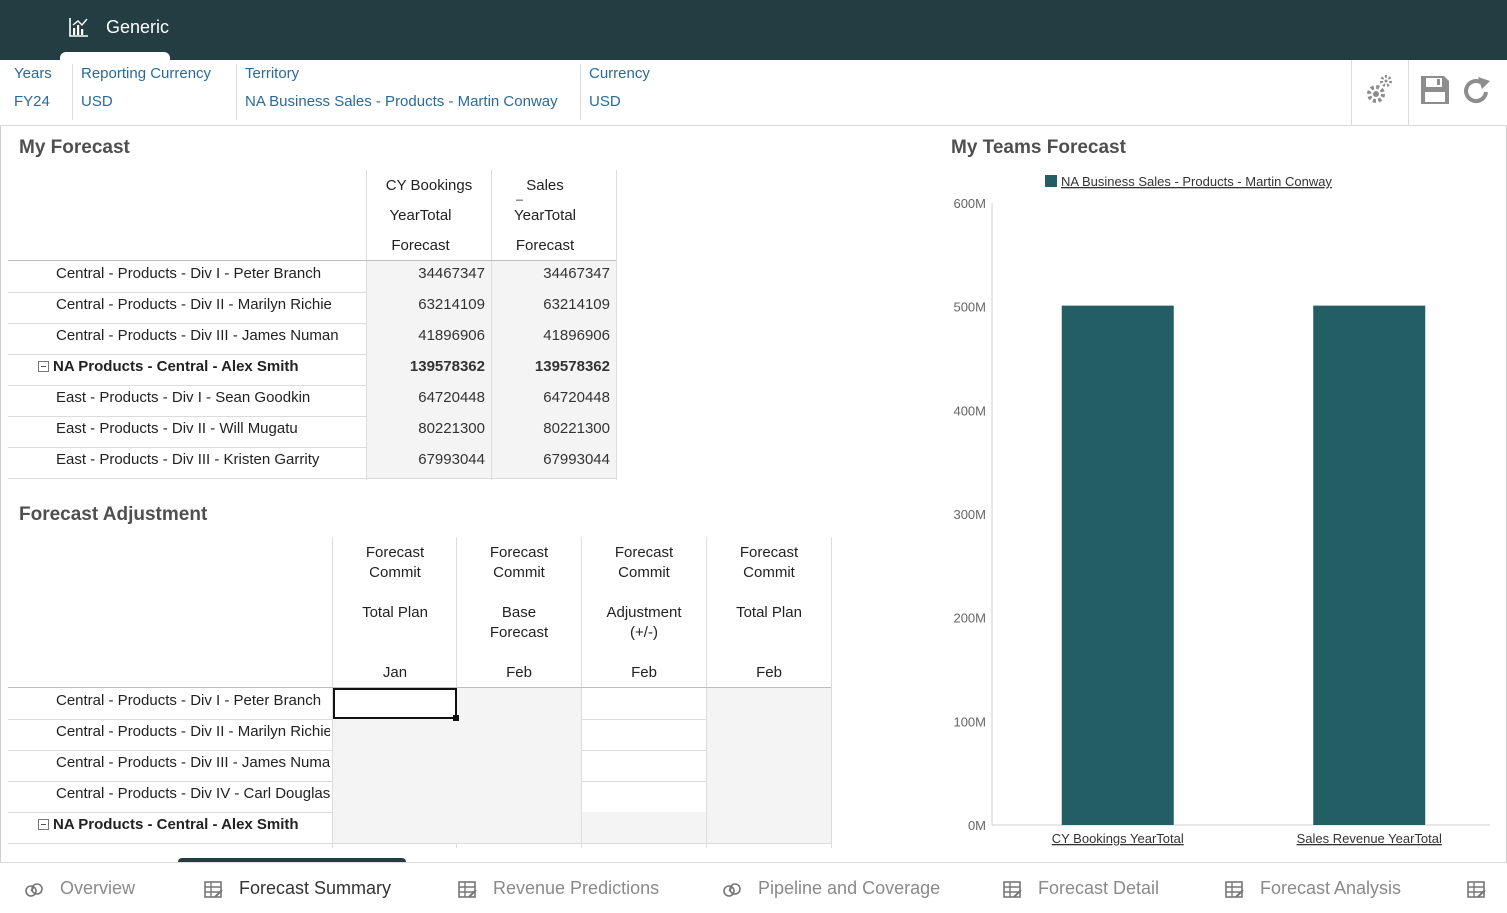  What do you see at coordinates (429, 185) in the screenshot?
I see `col-header: CY Bookings` at bounding box center [429, 185].